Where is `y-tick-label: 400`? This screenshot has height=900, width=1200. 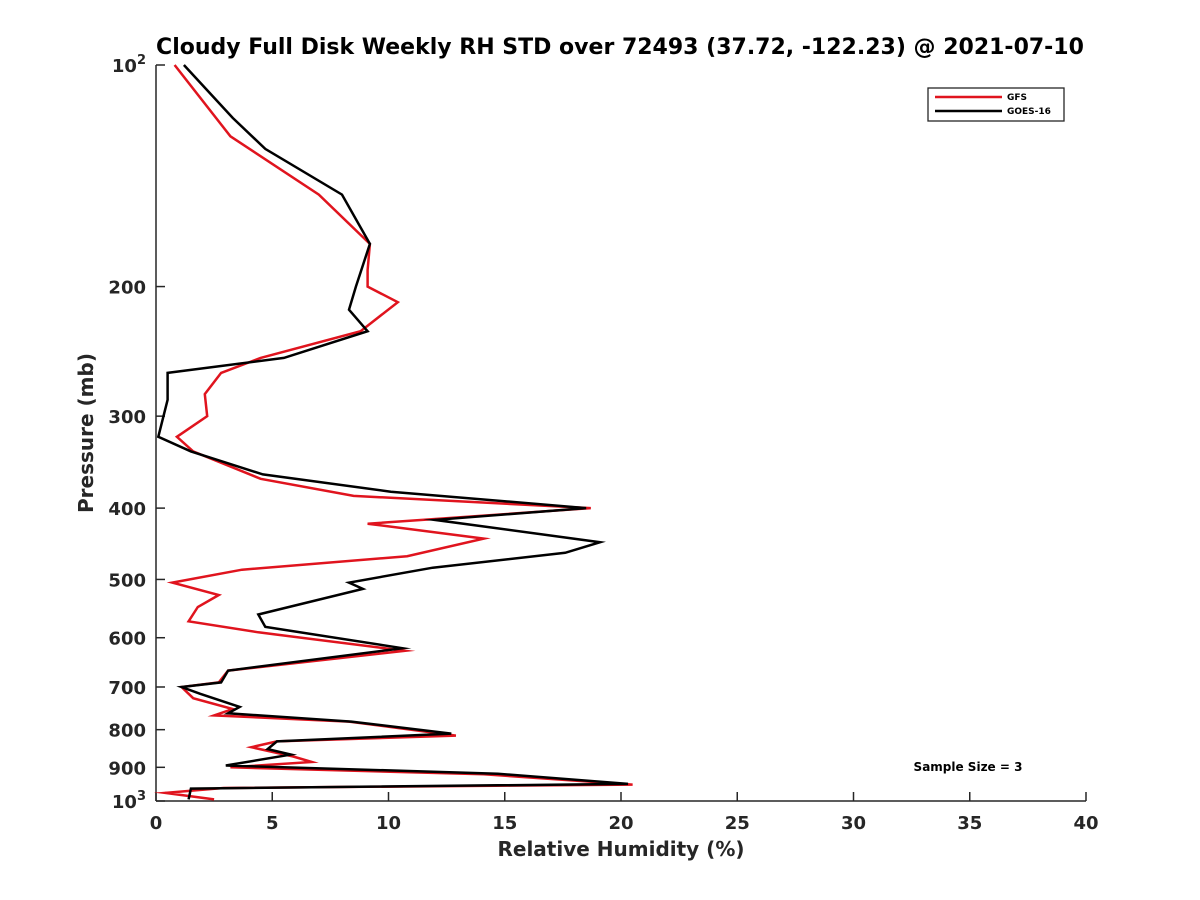 y-tick-label: 400 is located at coordinates (127, 509).